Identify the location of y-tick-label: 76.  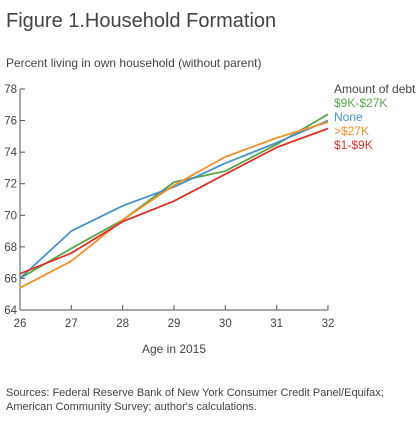
(10, 122).